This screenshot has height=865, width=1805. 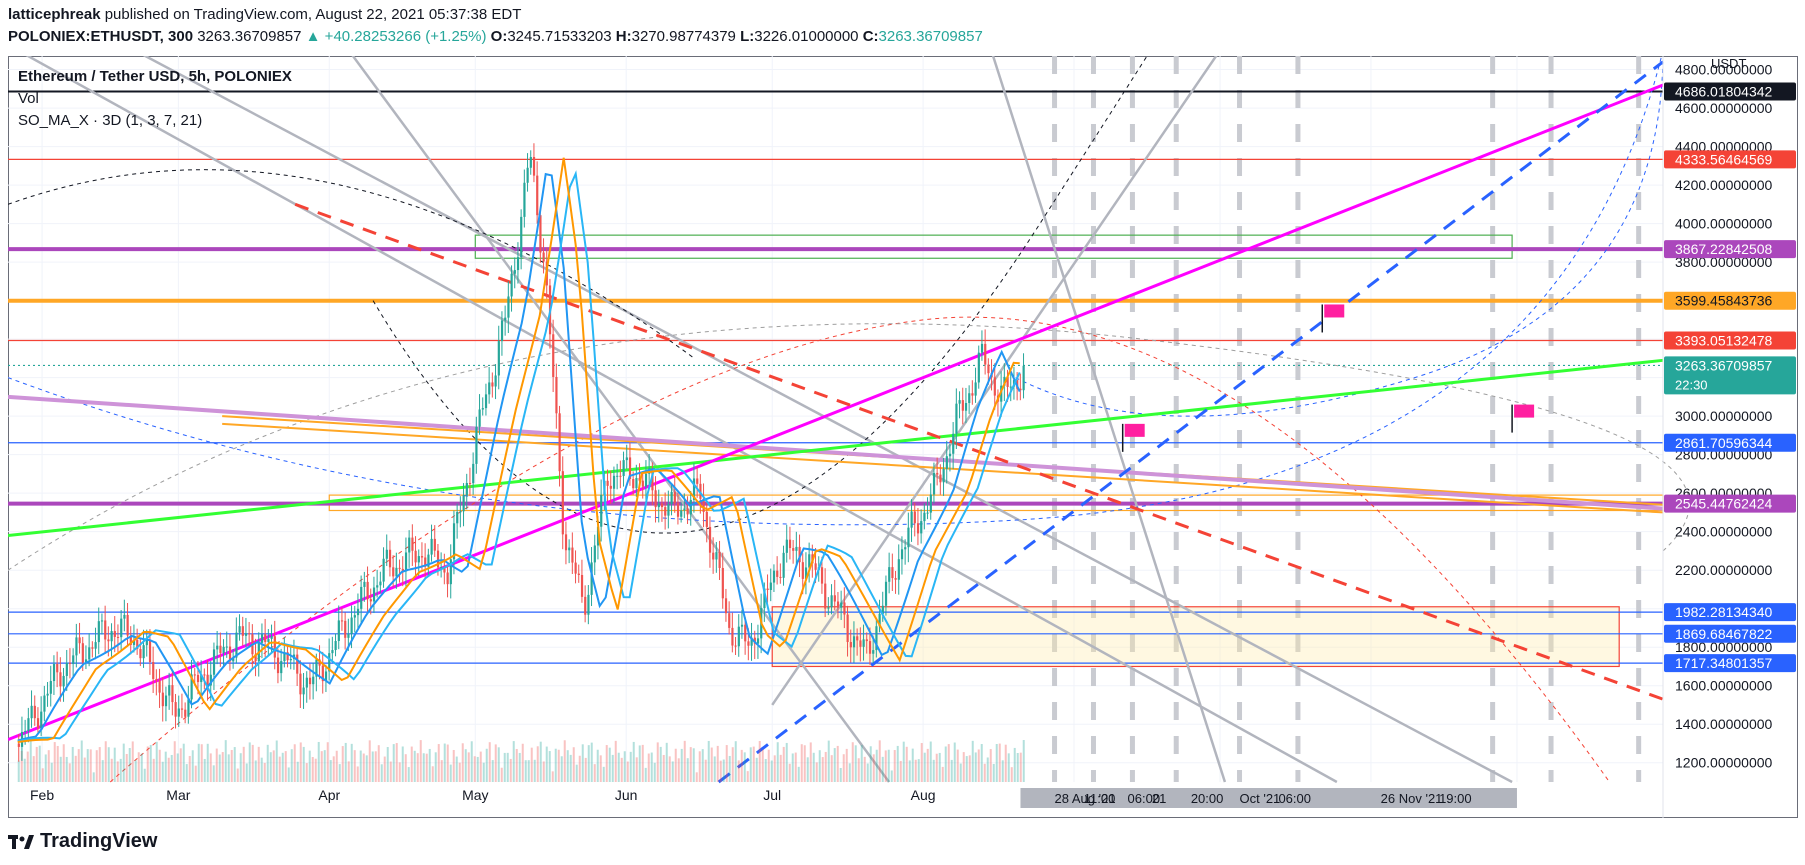 I want to click on legend-indicator: SO_MA_X · 3D (1, 3, 7, 21), so click(x=110, y=120).